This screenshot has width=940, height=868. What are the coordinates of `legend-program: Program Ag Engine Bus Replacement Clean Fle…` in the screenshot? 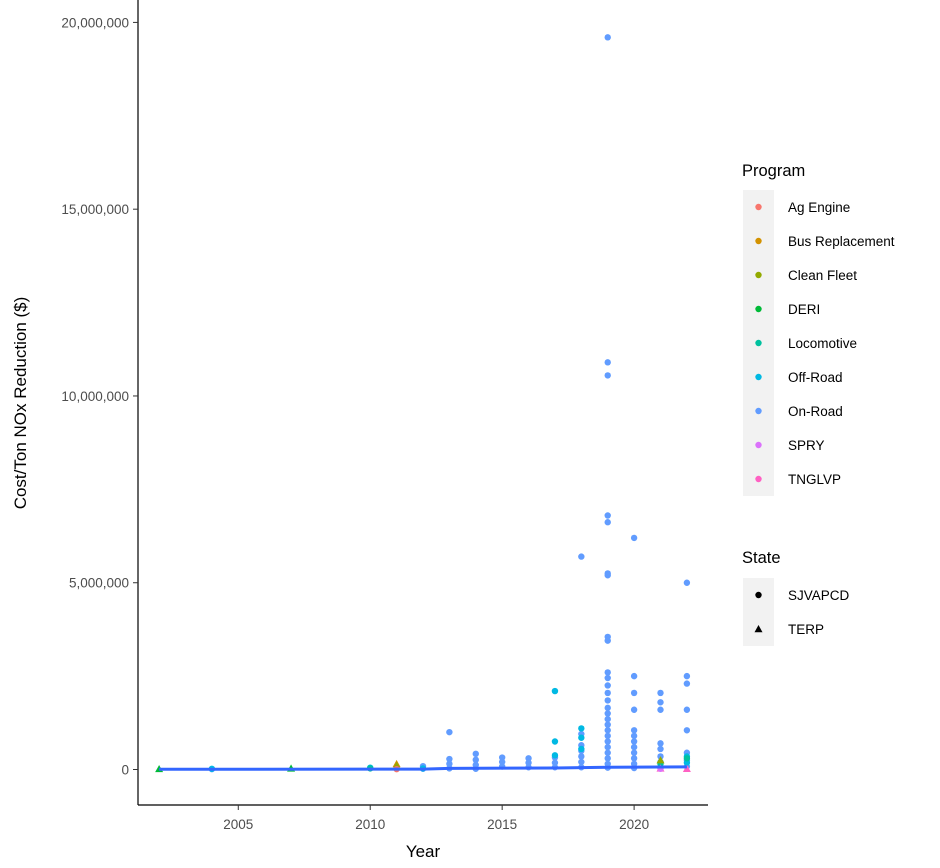 It's located at (818, 329).